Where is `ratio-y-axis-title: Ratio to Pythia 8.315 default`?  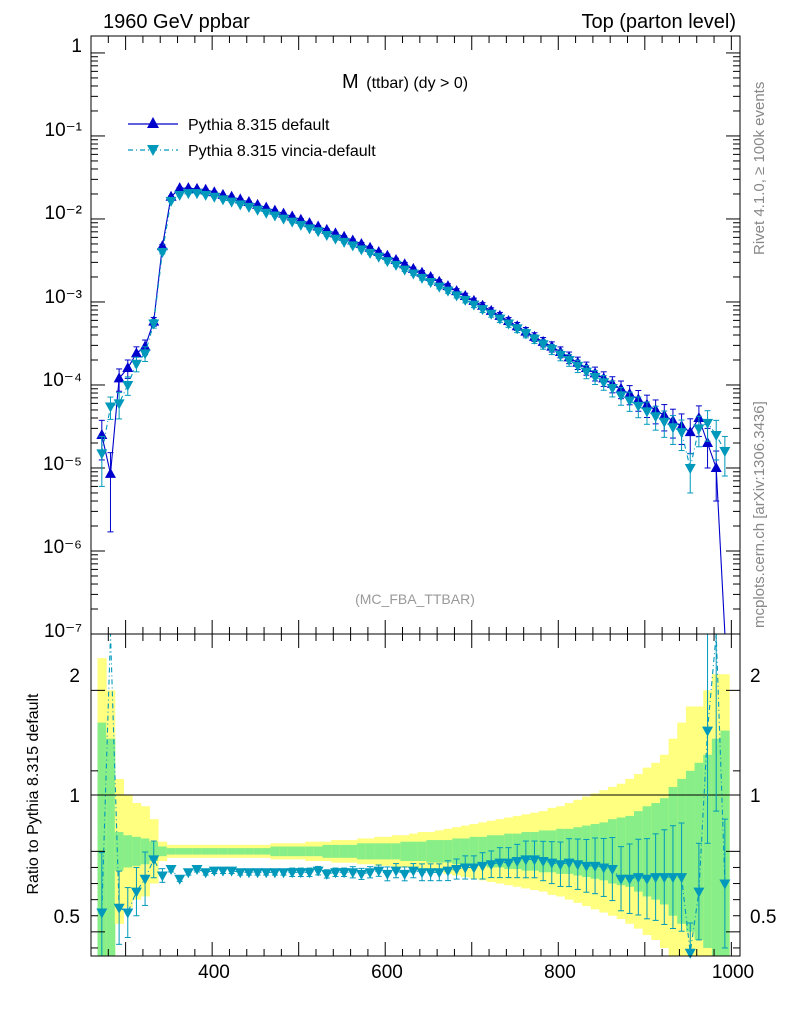
ratio-y-axis-title: Ratio to Pythia 8.315 default is located at coordinates (33, 794).